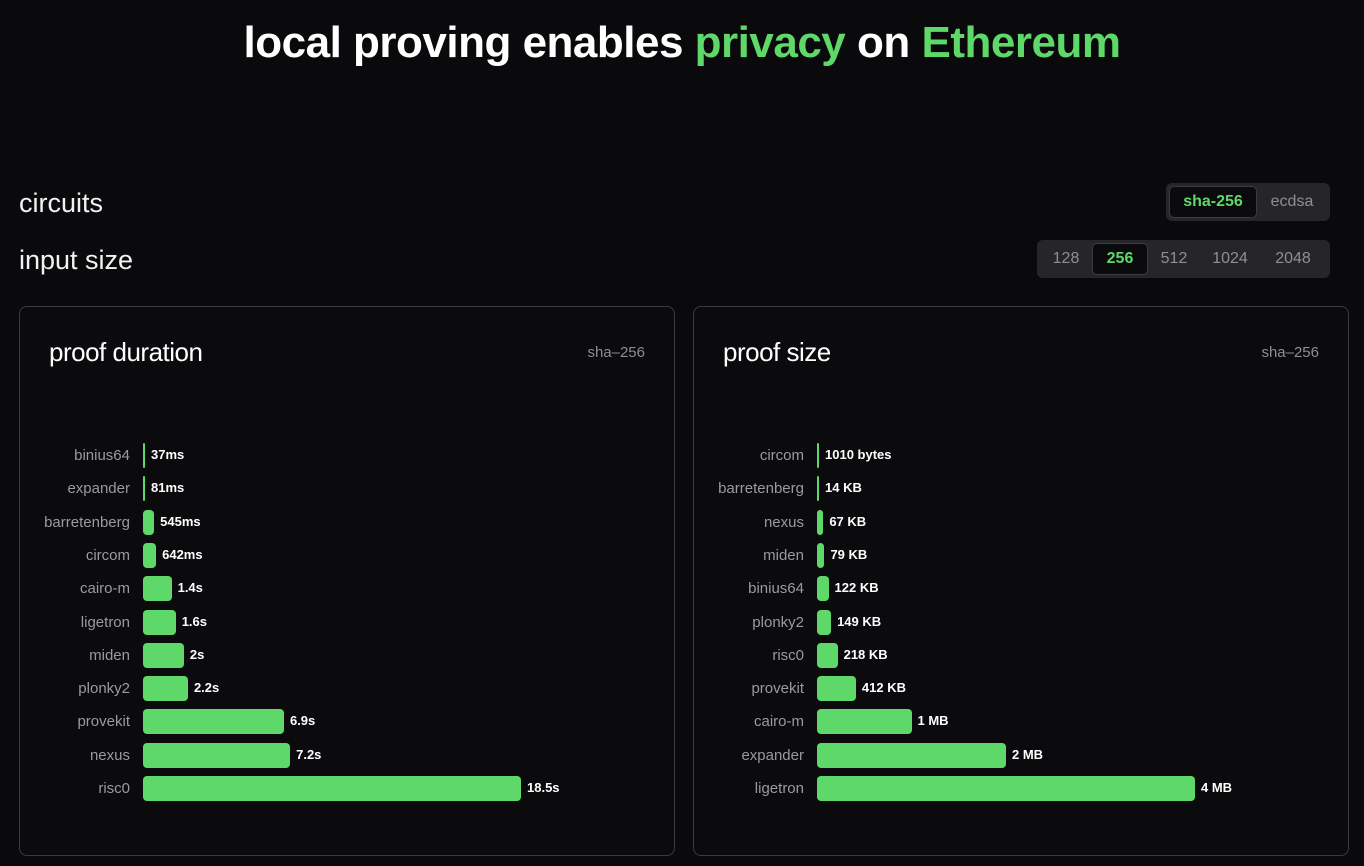  What do you see at coordinates (848, 521) in the screenshot?
I see `bar-value-label: 67 KB` at bounding box center [848, 521].